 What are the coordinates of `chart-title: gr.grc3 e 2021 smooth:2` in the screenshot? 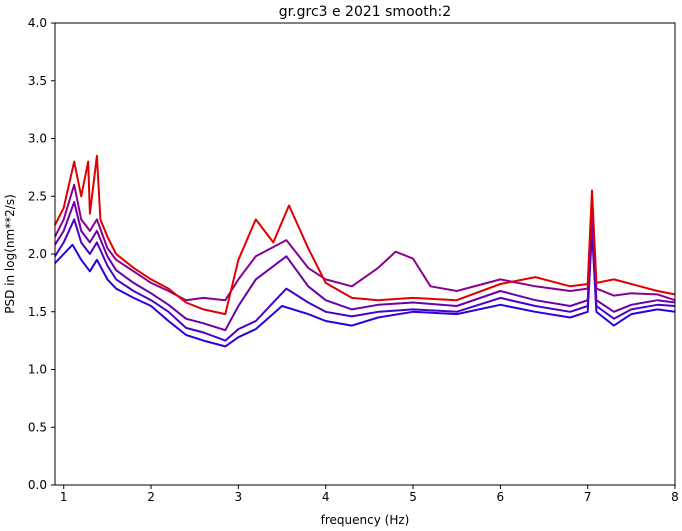 It's located at (365, 12).